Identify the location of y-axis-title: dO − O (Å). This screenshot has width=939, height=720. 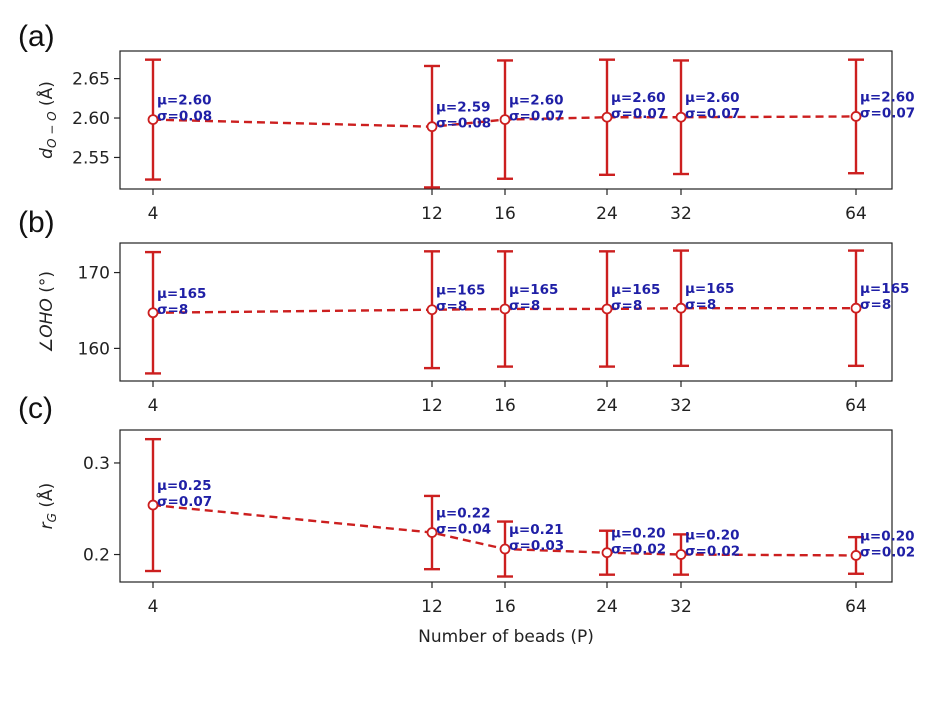
(47, 120).